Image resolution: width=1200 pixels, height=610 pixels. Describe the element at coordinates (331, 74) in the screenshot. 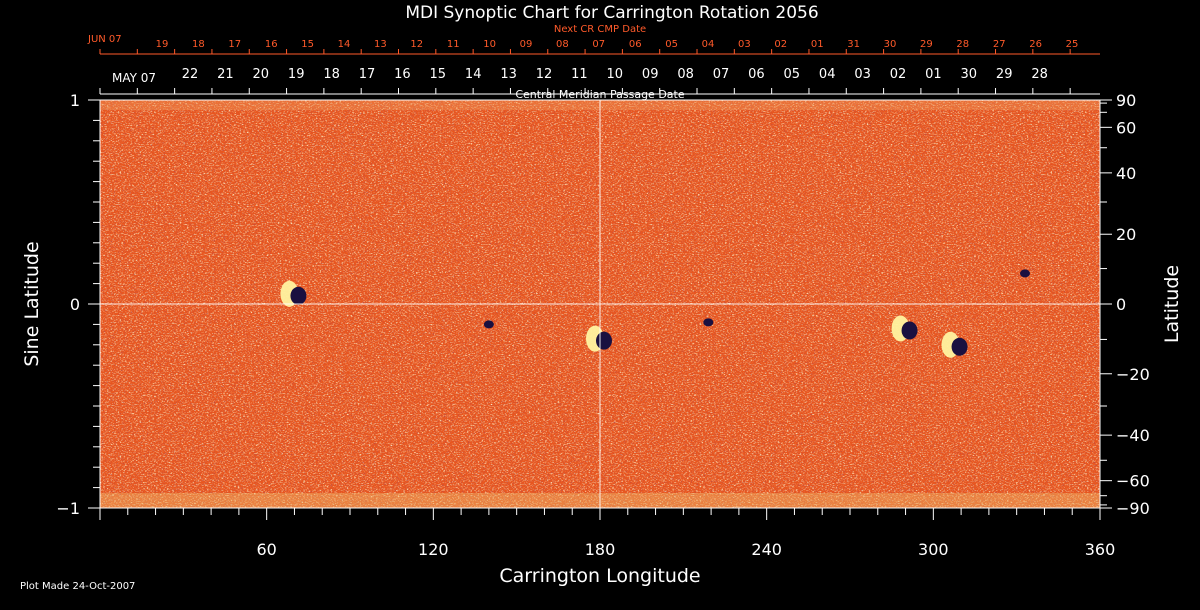

I see `cmp-date-label: 18` at that location.